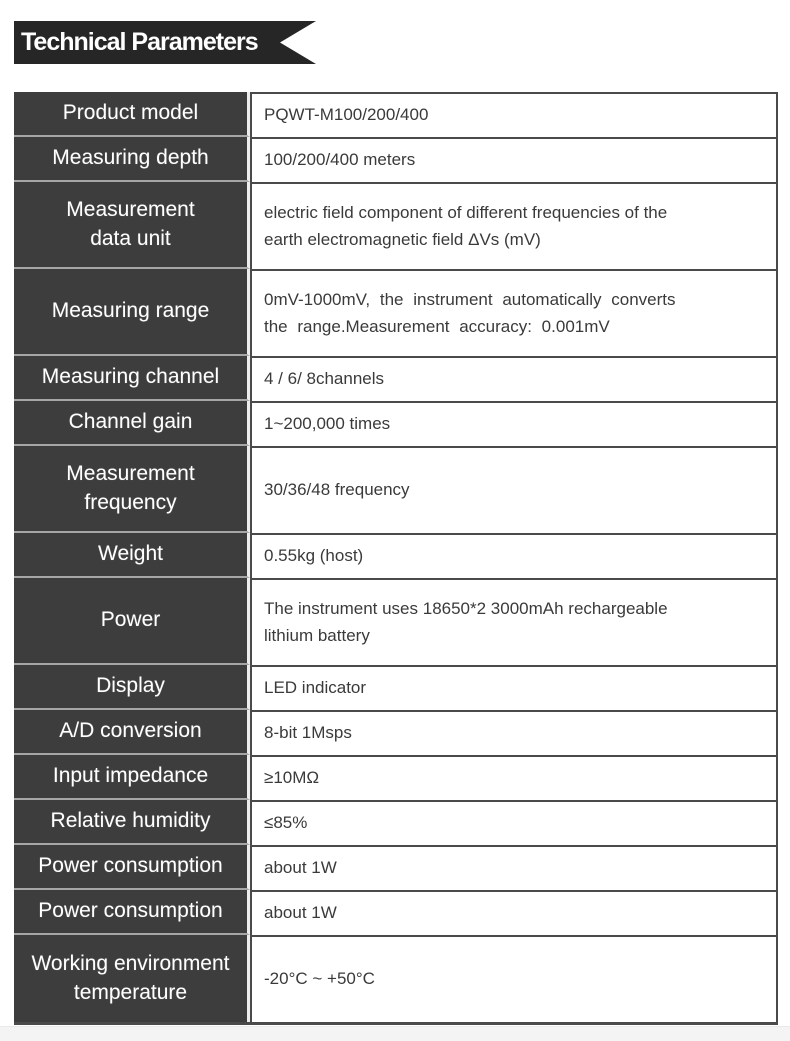 The width and height of the screenshot is (790, 1041). What do you see at coordinates (132, 822) in the screenshot?
I see `parameter-name-cell: Relative humidity` at bounding box center [132, 822].